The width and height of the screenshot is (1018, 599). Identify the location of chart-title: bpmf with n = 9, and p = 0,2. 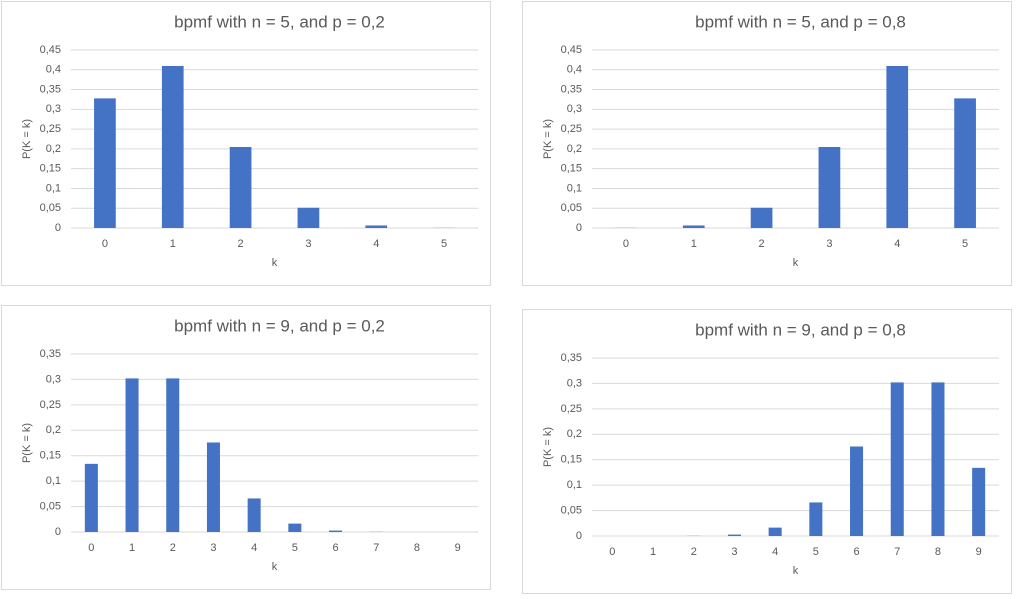
(279, 325).